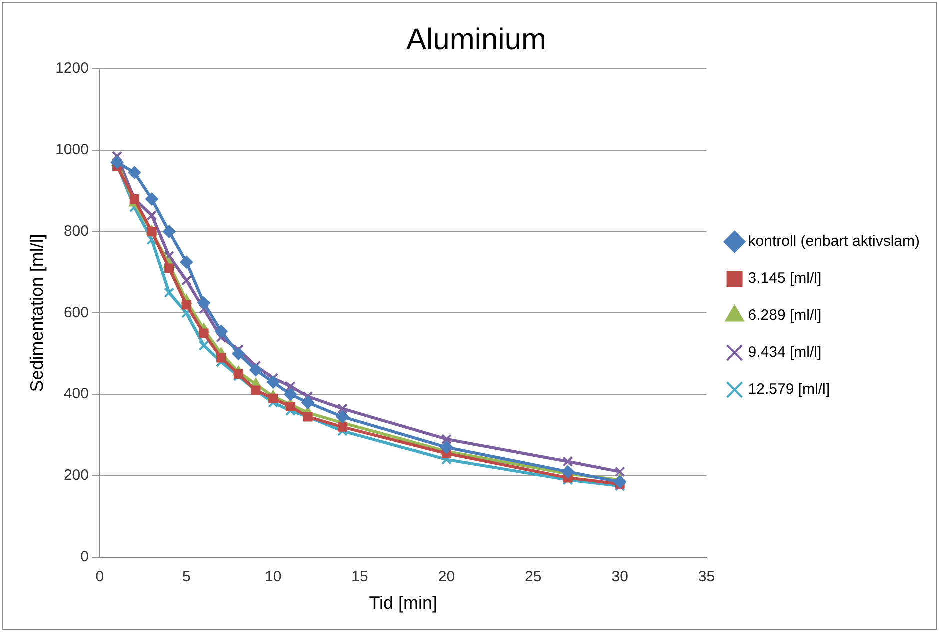  What do you see at coordinates (533, 577) in the screenshot?
I see `x-tick-label: 25` at bounding box center [533, 577].